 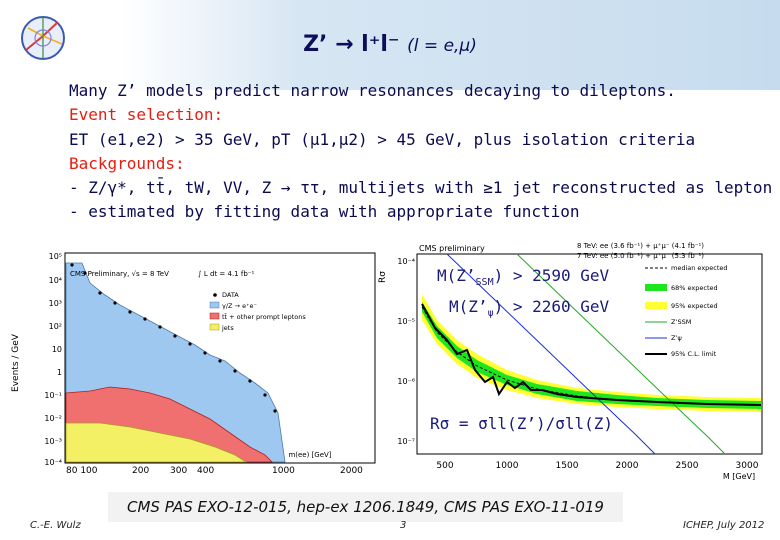 I want to click on footer-page-number: 3, so click(x=403, y=525).